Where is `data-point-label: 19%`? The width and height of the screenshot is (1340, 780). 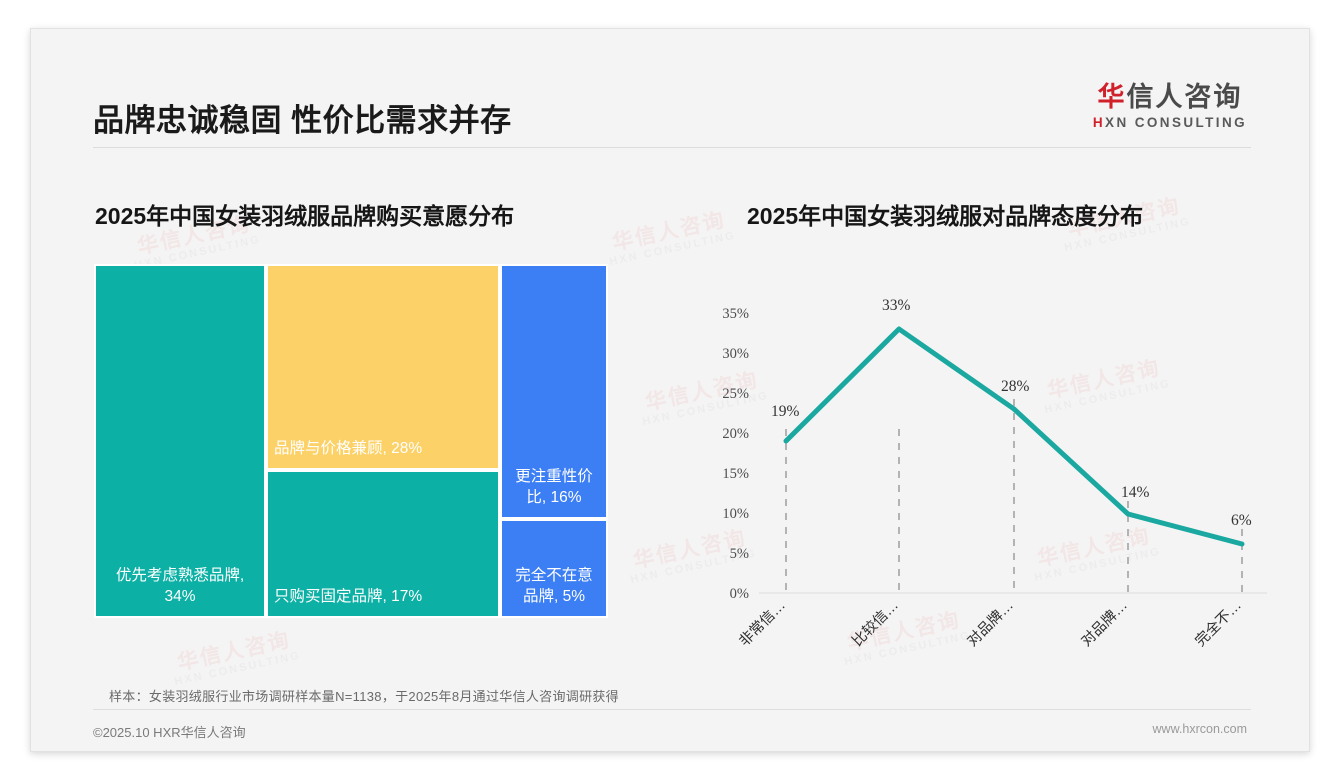
data-point-label: 19% is located at coordinates (785, 411).